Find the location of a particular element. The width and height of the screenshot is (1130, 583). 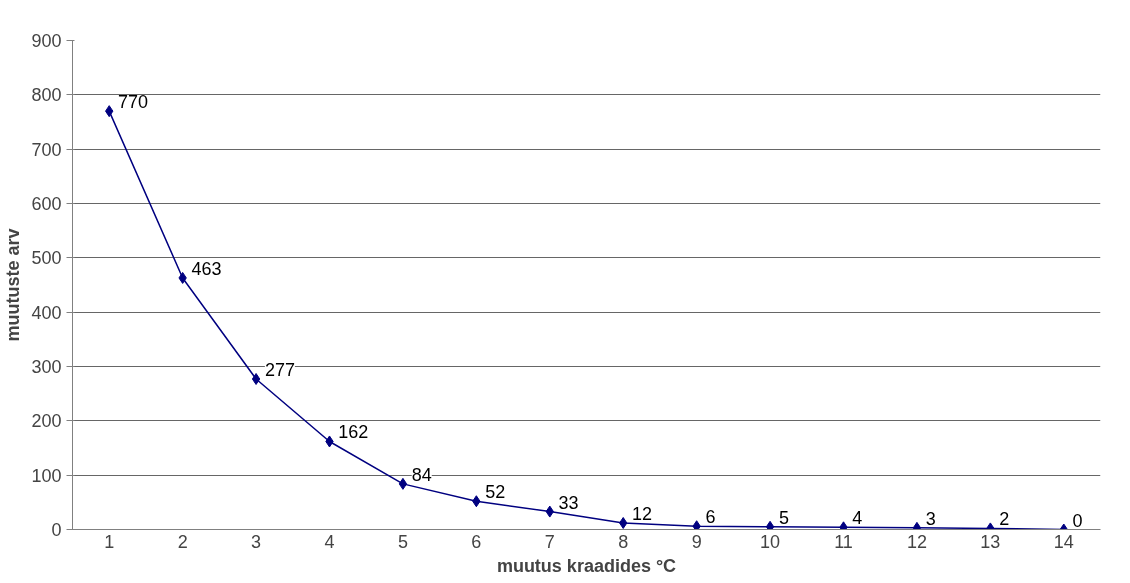

data-label: 12 is located at coordinates (642, 513).